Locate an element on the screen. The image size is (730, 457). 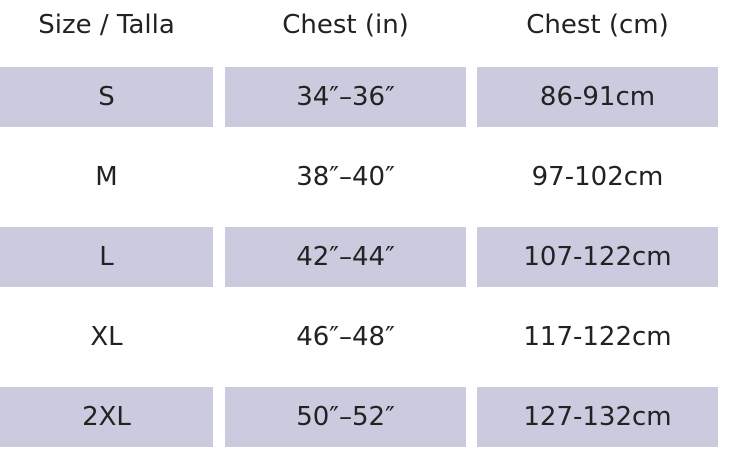
table-cell: M is located at coordinates (106, 177).